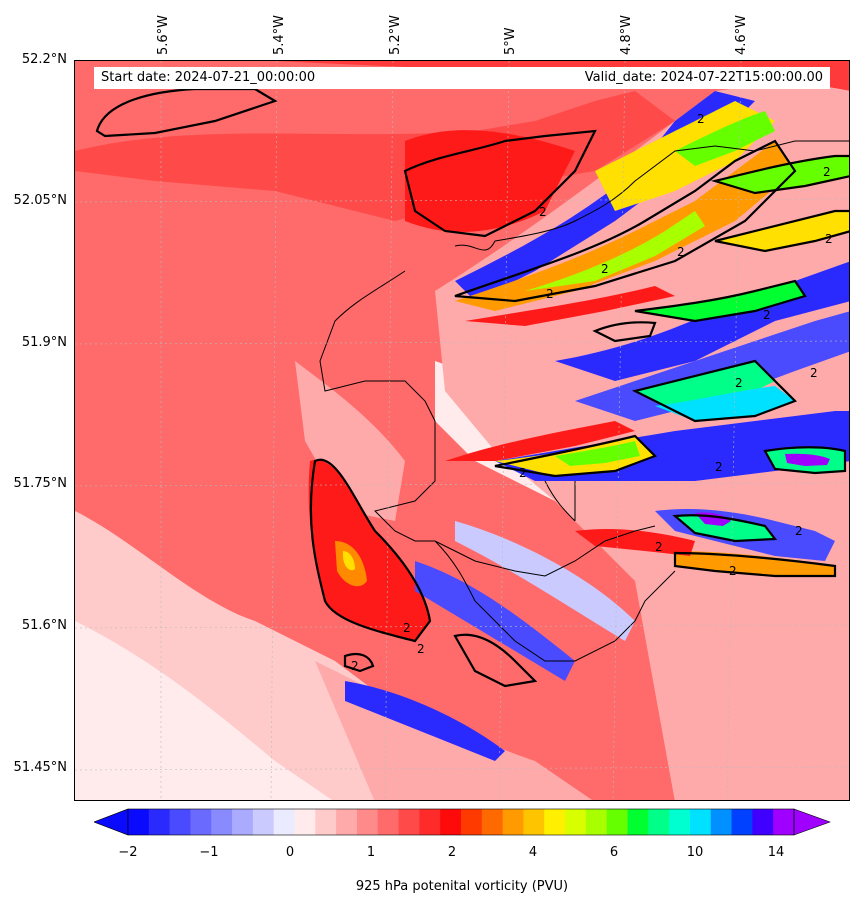  I want to click on lat-label: 51.6°N, so click(44, 625).